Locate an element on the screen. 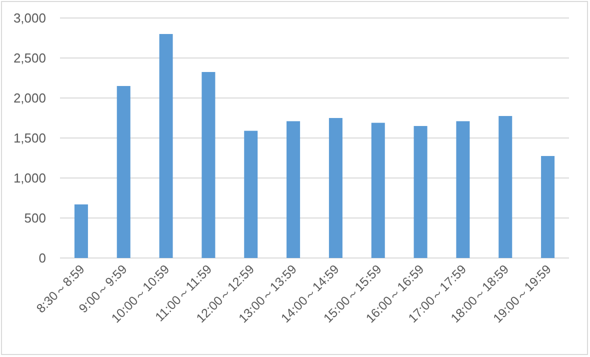 The width and height of the screenshot is (590, 357). y-tick-label: 500 is located at coordinates (35, 218).